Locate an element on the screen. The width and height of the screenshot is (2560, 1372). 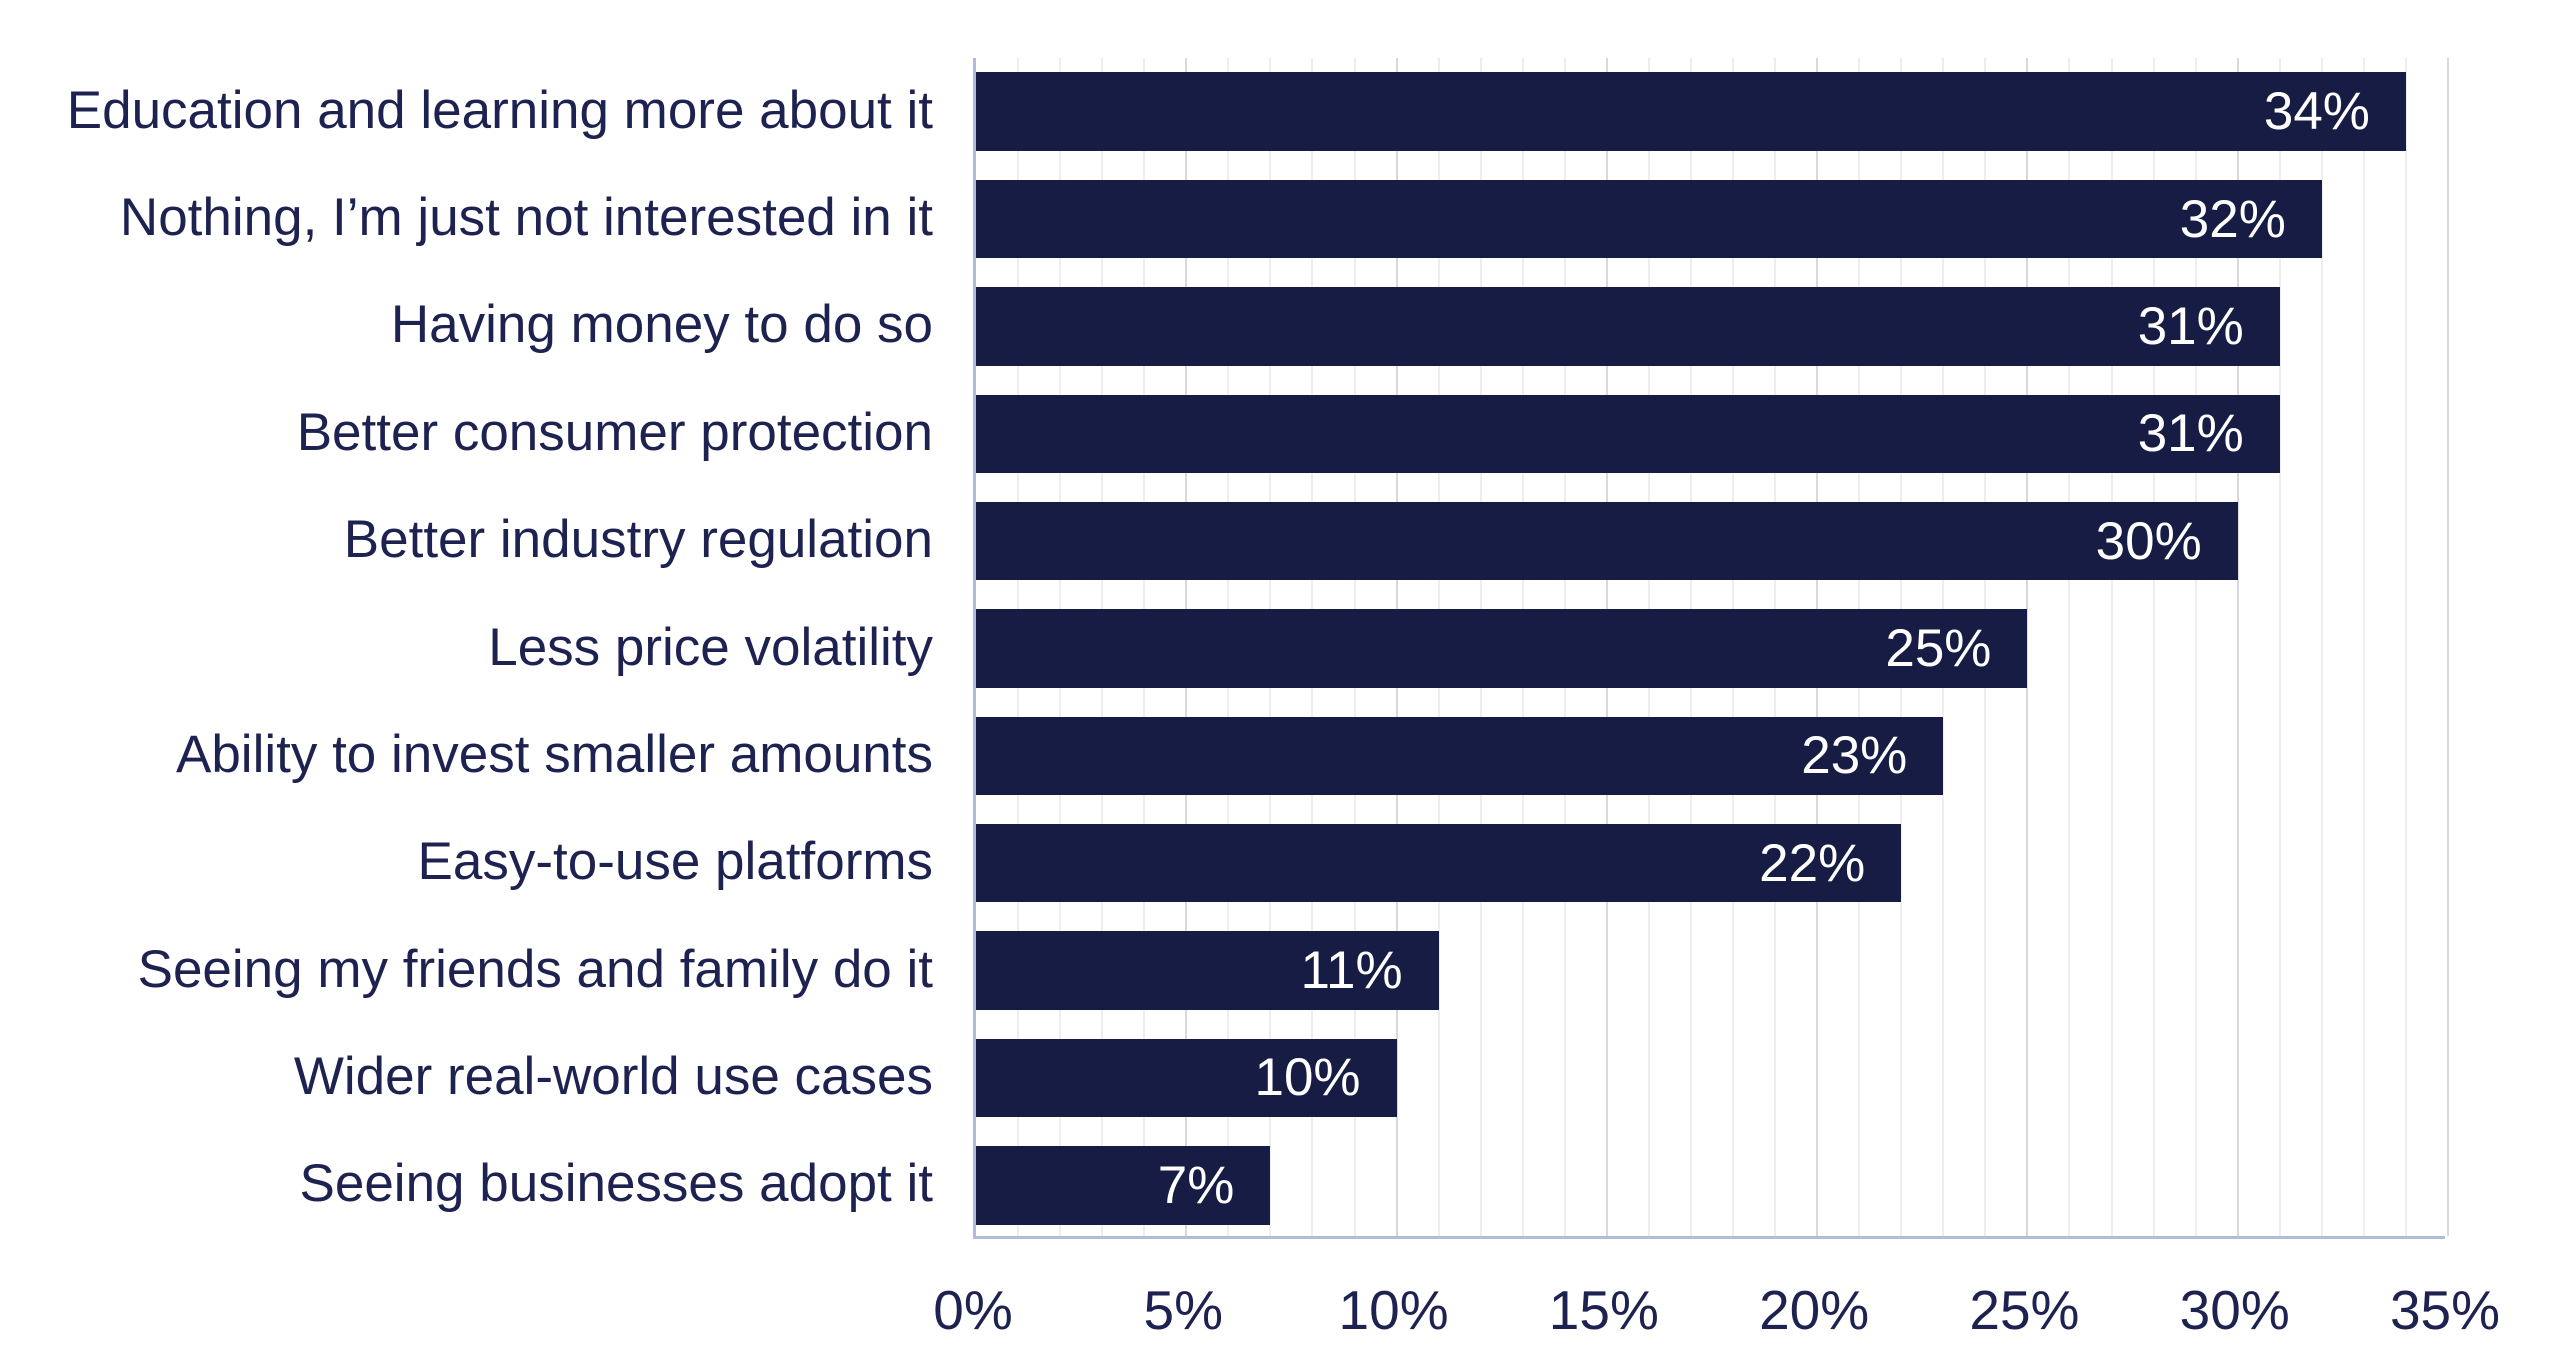
bar-value-label: 11% is located at coordinates (1351, 971).